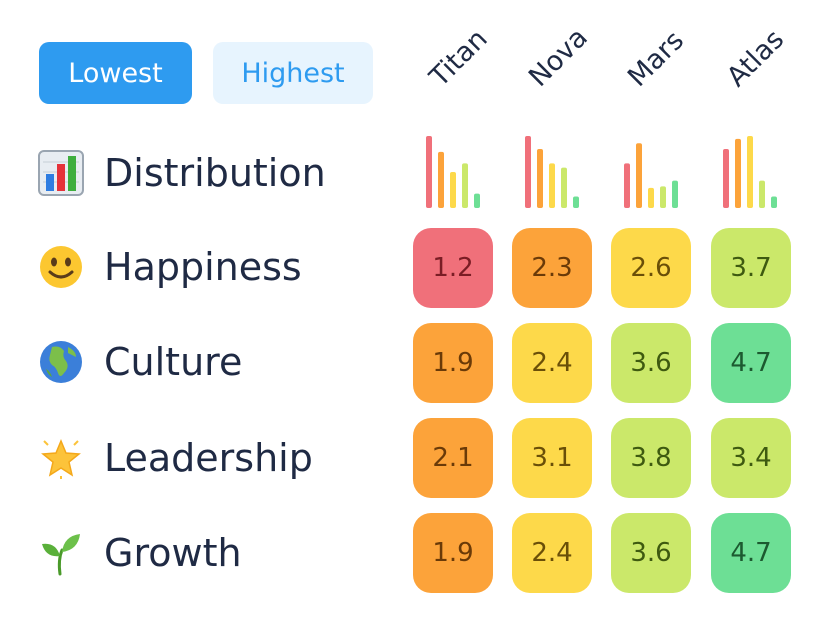 This screenshot has height=629, width=824. Describe the element at coordinates (756, 58) in the screenshot. I see `column-header-atlas: Atlas` at that location.